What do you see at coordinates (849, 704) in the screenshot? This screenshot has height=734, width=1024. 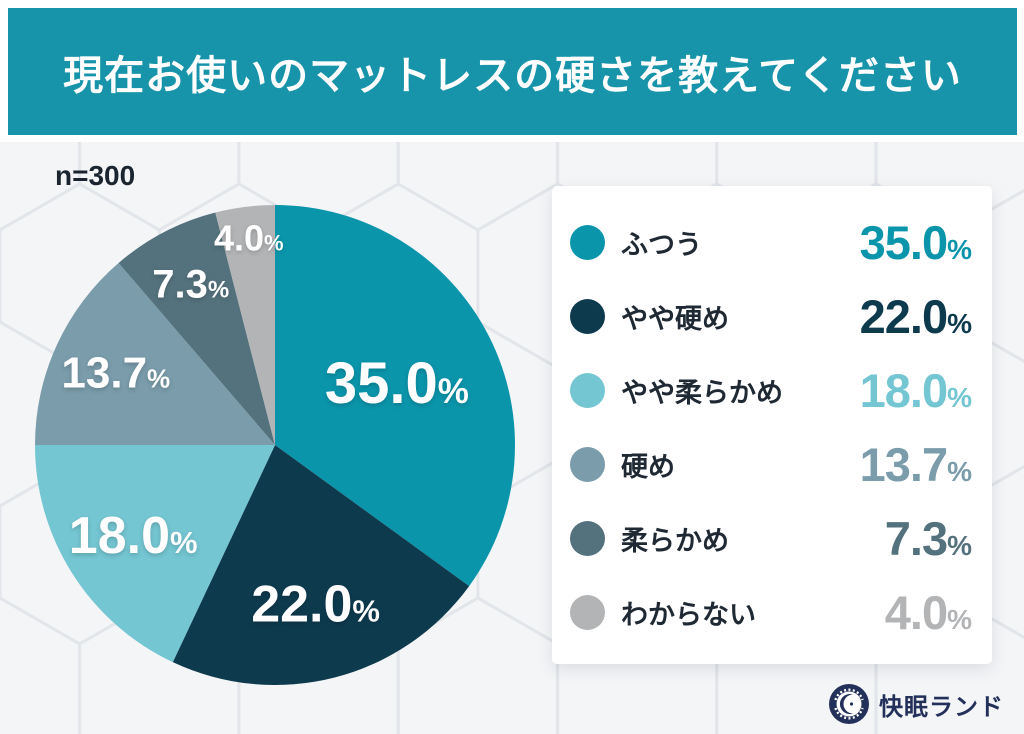 I see `brand-logo-icon` at bounding box center [849, 704].